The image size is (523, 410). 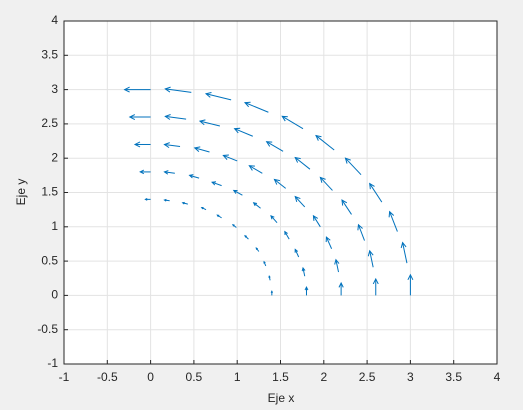 I want to click on x-tick-label: 3.5, so click(x=453, y=377).